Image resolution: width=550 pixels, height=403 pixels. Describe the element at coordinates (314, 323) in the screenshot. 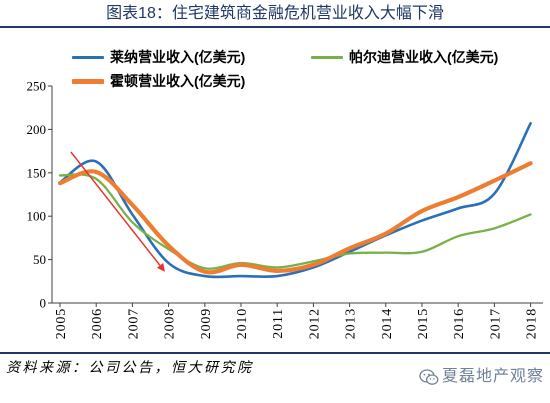

I see `x-tick-label: 2012` at that location.